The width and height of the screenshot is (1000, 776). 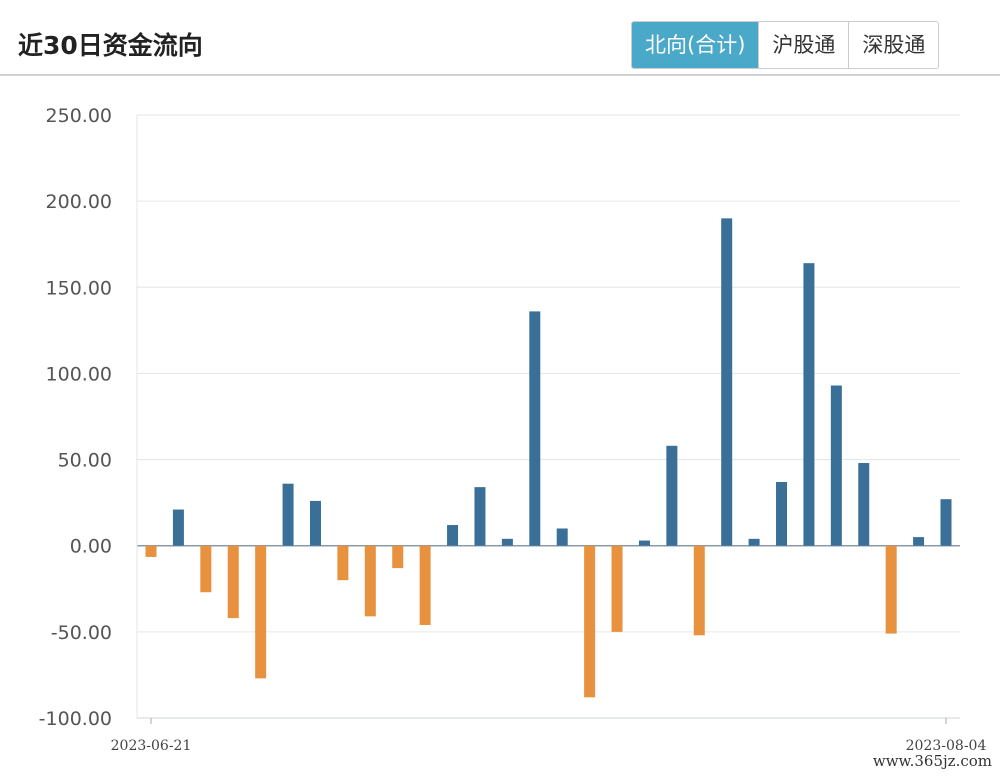 I want to click on tab-shanghai-connect: 沪股通, so click(x=803, y=45).